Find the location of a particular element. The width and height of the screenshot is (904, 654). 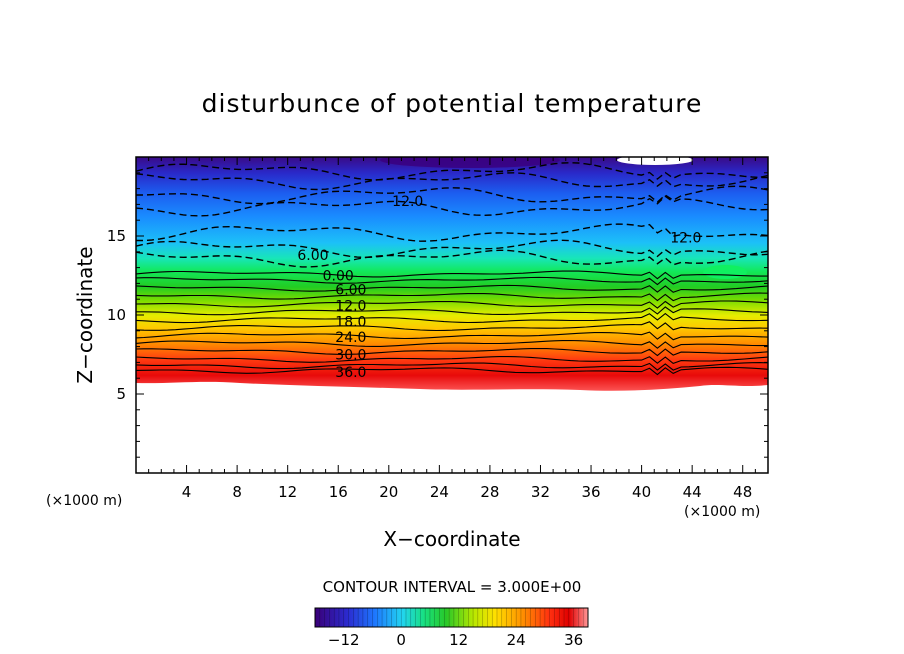

colorbar-ticks: −12 0 12 24 36 is located at coordinates (451, 628).